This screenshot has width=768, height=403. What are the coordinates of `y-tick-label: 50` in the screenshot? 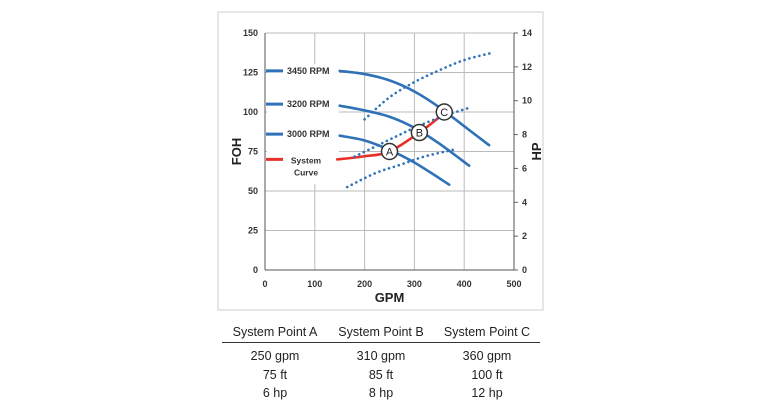 It's located at (253, 191).